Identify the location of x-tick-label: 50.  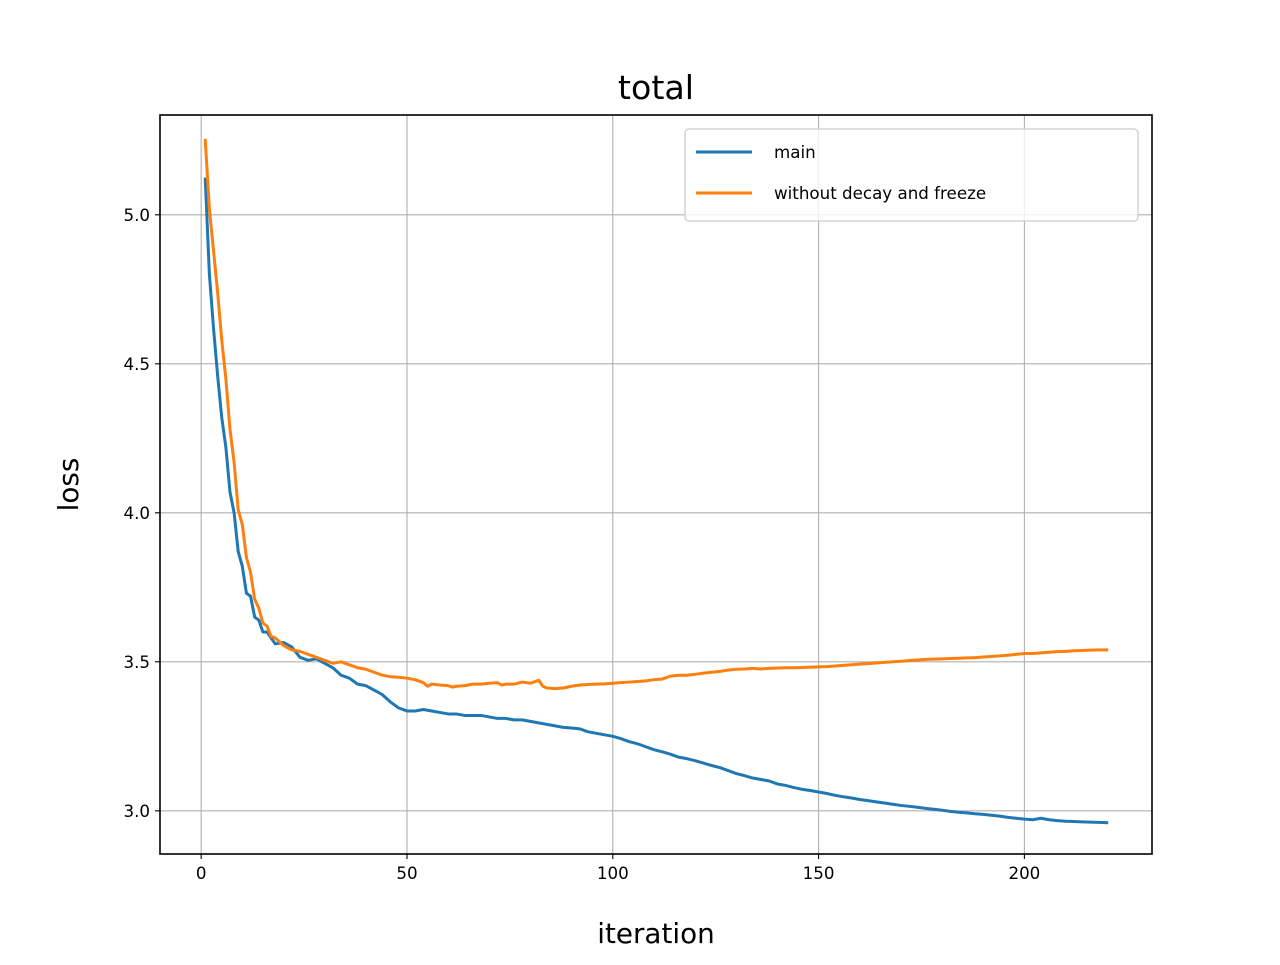
(406, 873).